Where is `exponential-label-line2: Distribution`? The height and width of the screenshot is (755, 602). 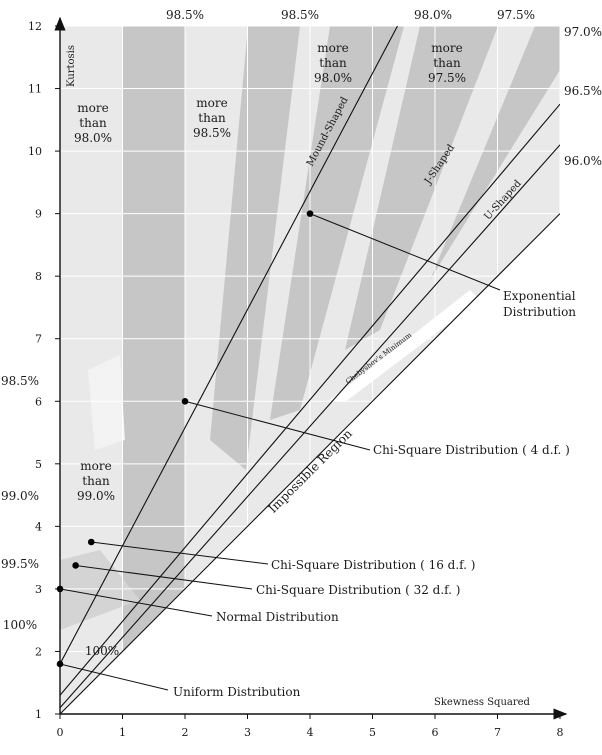
exponential-label-line2: Distribution is located at coordinates (539, 312).